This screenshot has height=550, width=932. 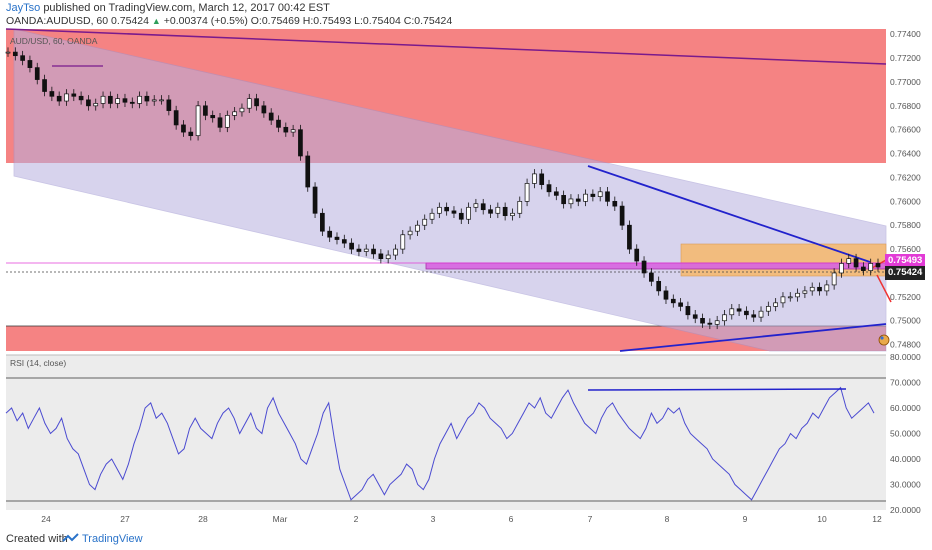 I want to click on magenta-level-box, so click(x=656, y=266).